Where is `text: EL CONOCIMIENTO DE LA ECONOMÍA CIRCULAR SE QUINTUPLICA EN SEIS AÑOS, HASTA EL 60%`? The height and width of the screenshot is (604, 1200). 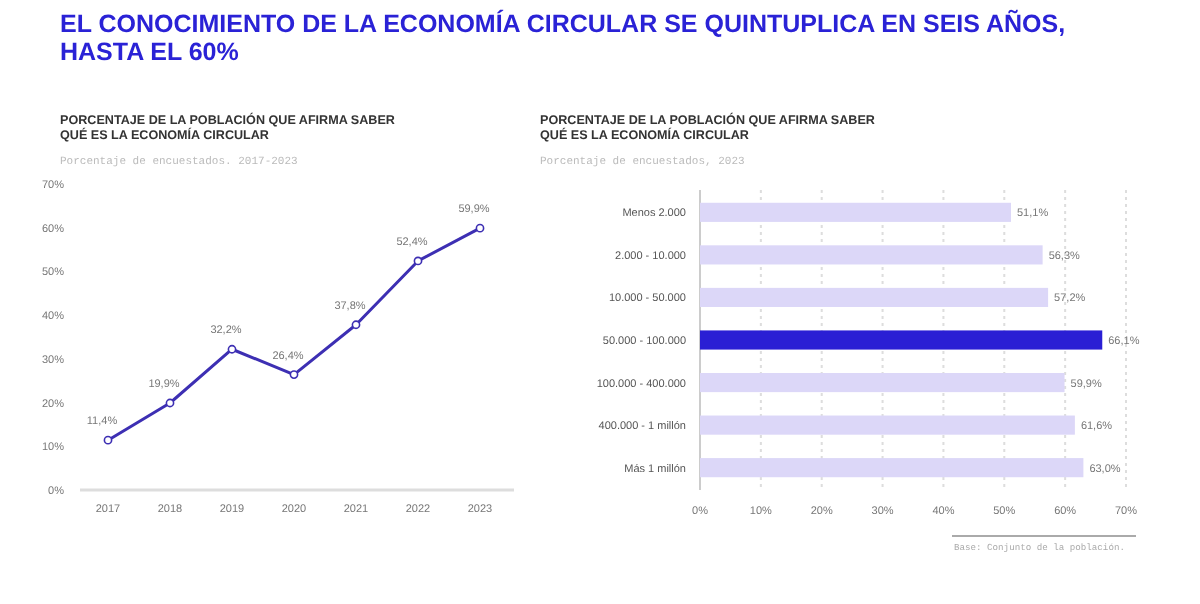 text: EL CONOCIMIENTO DE LA ECONOMÍA CIRCULAR SE QUINTUPLICA EN SEIS AÑOS, HASTA EL 60% is located at coordinates (563, 37).